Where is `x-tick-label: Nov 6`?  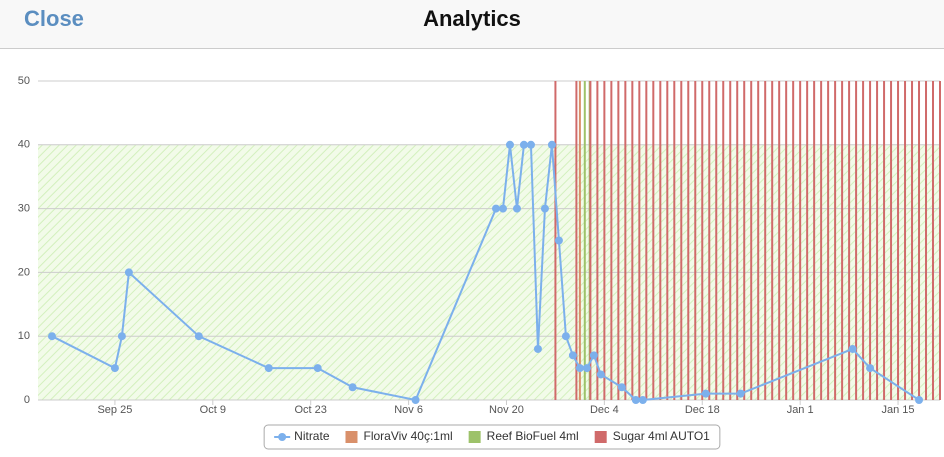 x-tick-label: Nov 6 is located at coordinates (408, 410).